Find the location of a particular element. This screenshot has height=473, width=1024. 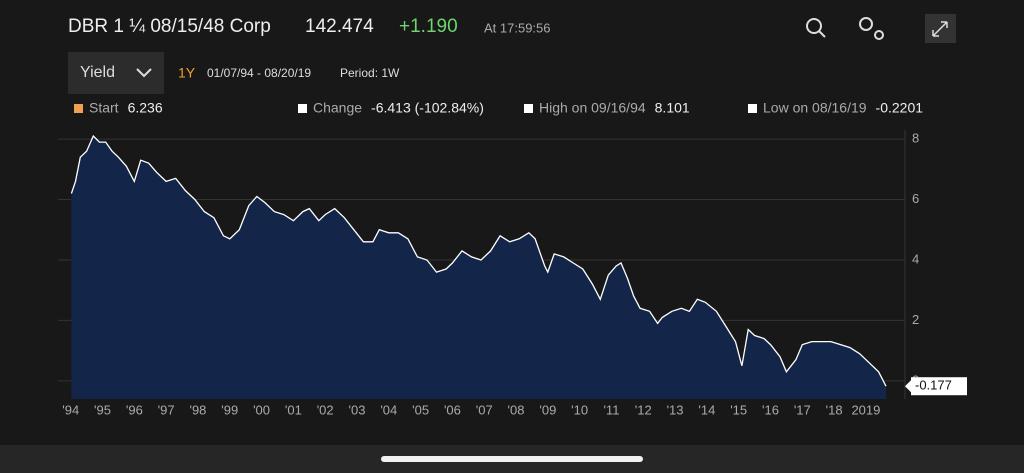

stat-label: Start is located at coordinates (104, 108).